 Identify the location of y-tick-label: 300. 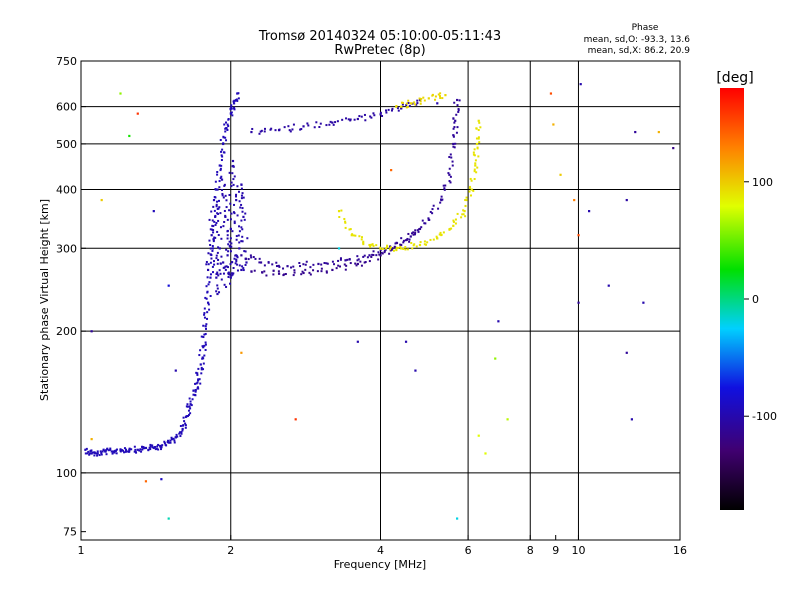
(66, 248).